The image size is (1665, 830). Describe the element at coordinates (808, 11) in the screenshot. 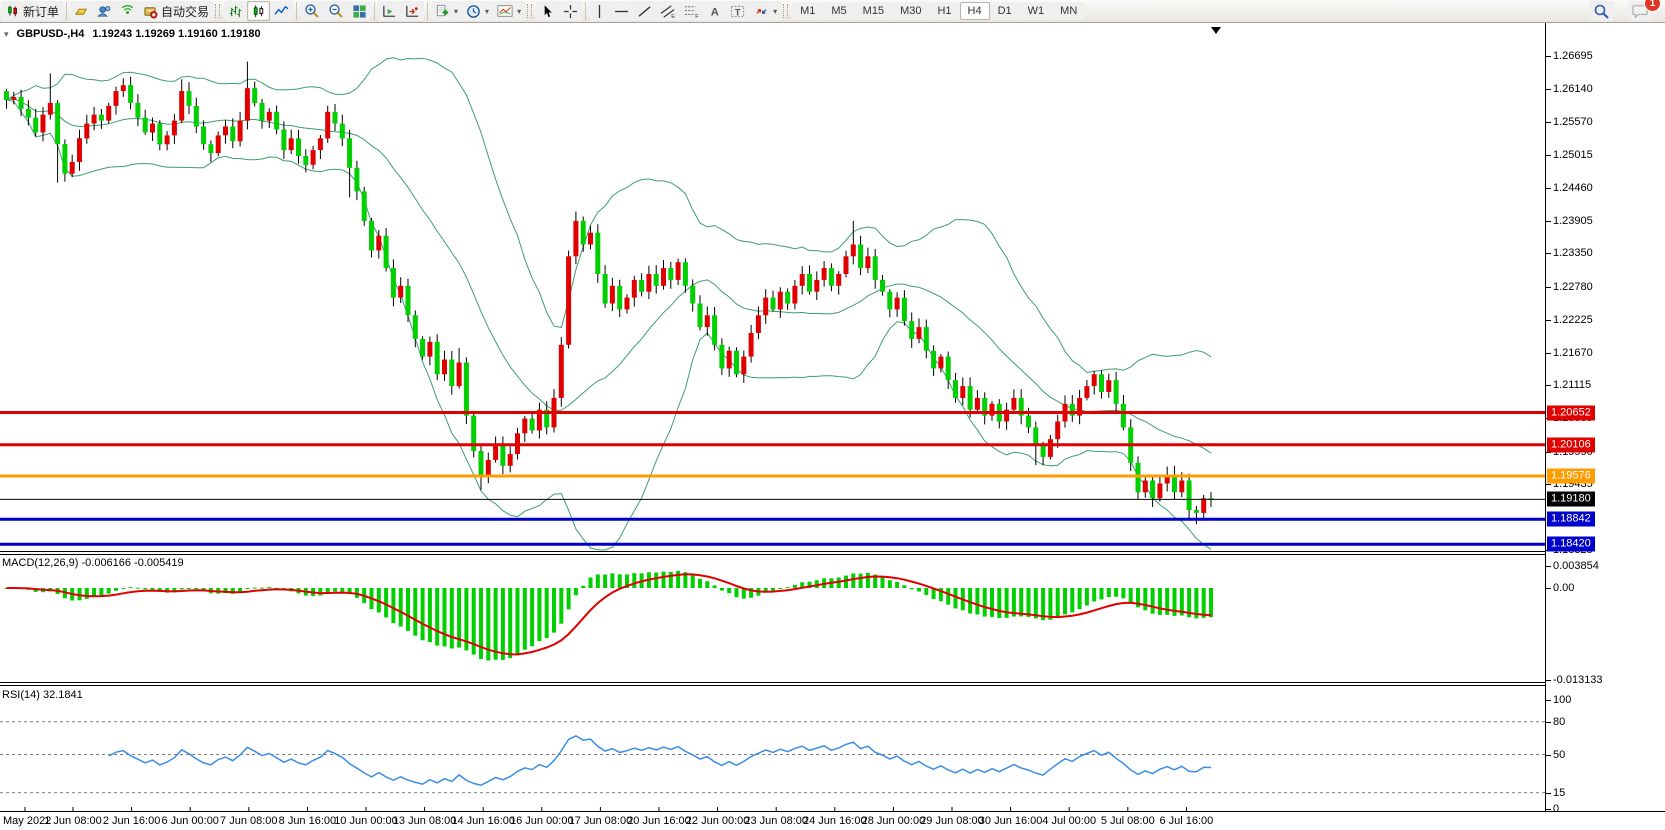

I see `timeframe-button-m1: M1` at that location.